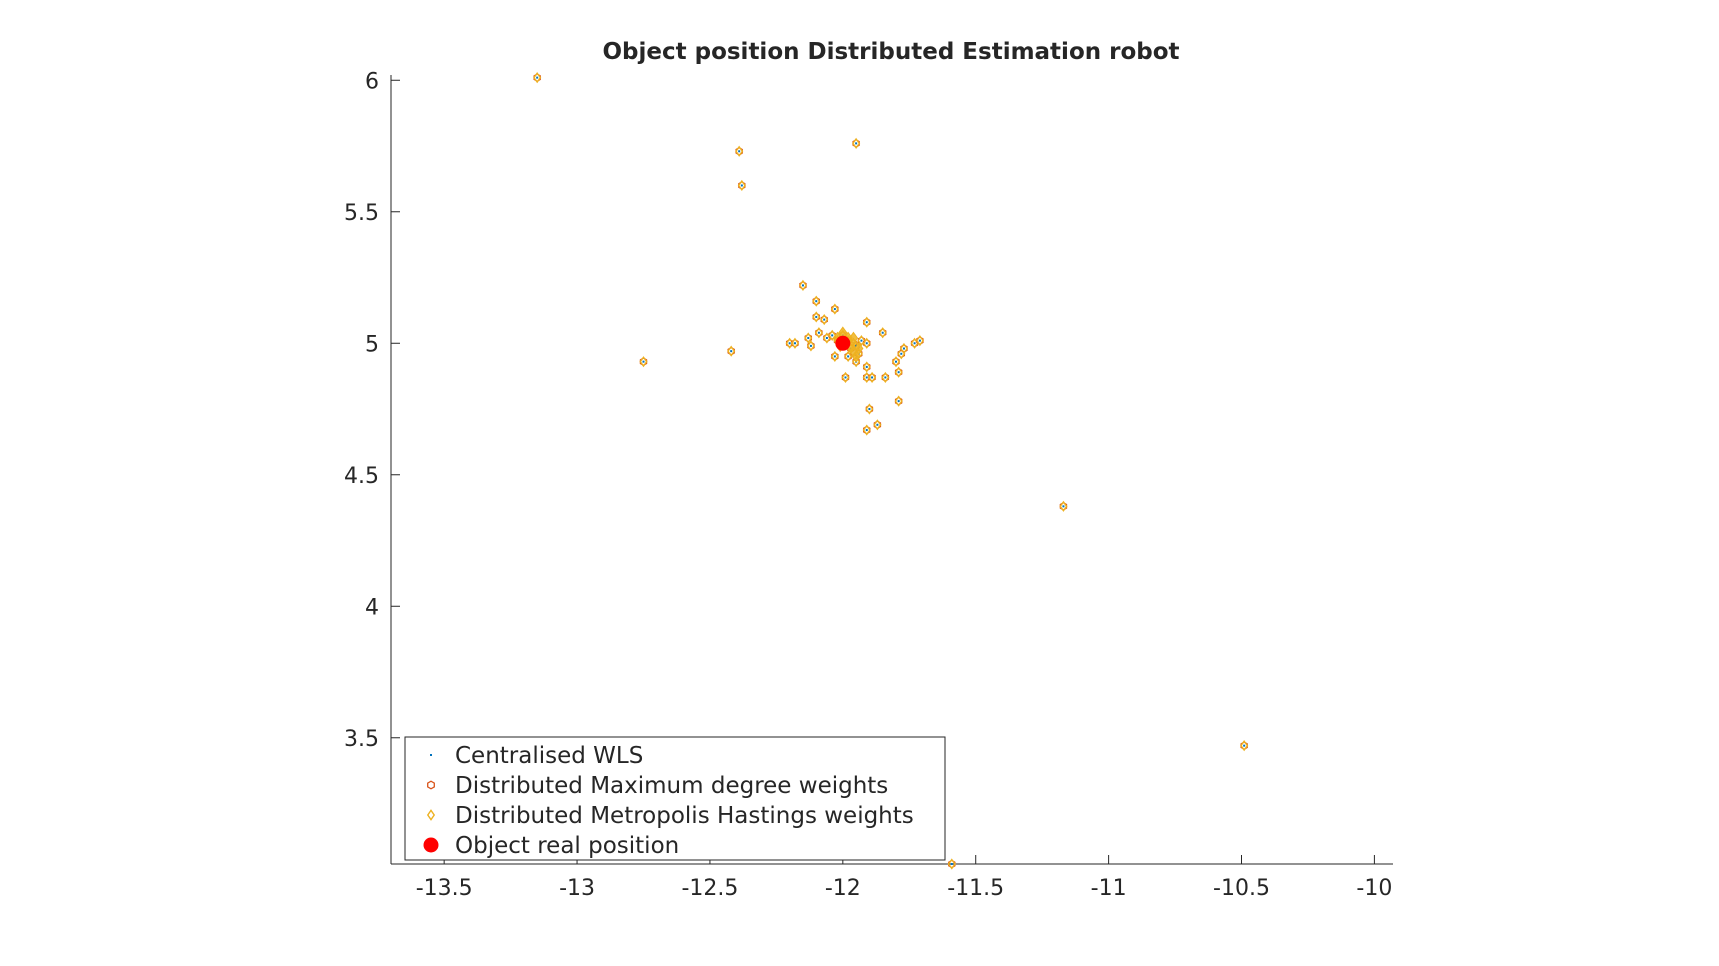  What do you see at coordinates (361, 213) in the screenshot?
I see `y-tick-label: 5.5` at bounding box center [361, 213].